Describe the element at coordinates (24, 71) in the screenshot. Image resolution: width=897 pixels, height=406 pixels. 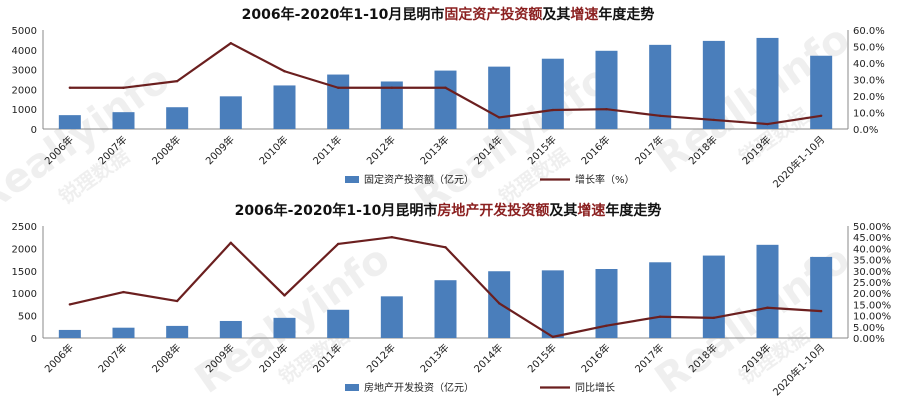
I see `y-left-tick-label: 3000` at that location.